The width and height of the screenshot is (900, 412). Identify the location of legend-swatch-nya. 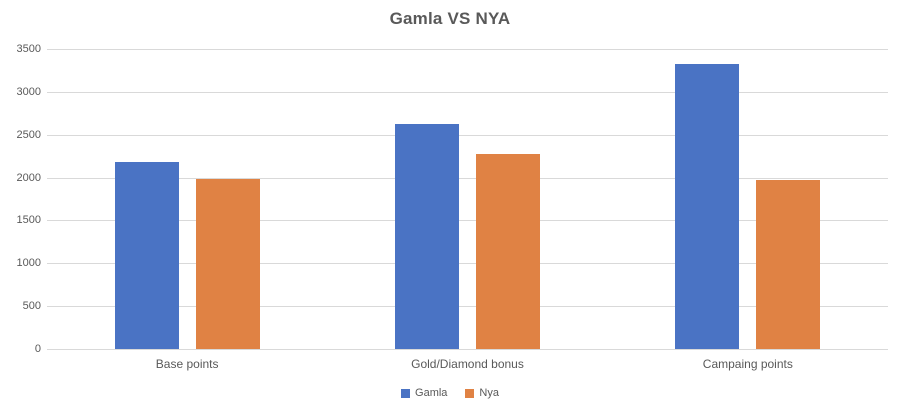
(470, 393).